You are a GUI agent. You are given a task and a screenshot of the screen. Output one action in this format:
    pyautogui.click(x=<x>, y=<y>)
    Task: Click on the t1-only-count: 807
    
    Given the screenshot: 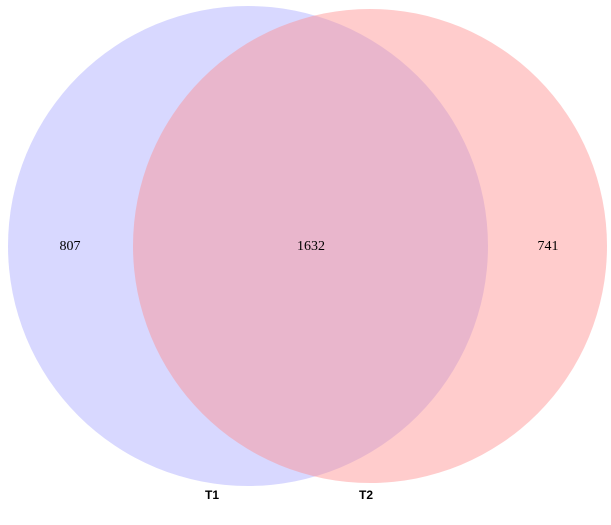 What is the action you would take?
    pyautogui.click(x=70, y=246)
    